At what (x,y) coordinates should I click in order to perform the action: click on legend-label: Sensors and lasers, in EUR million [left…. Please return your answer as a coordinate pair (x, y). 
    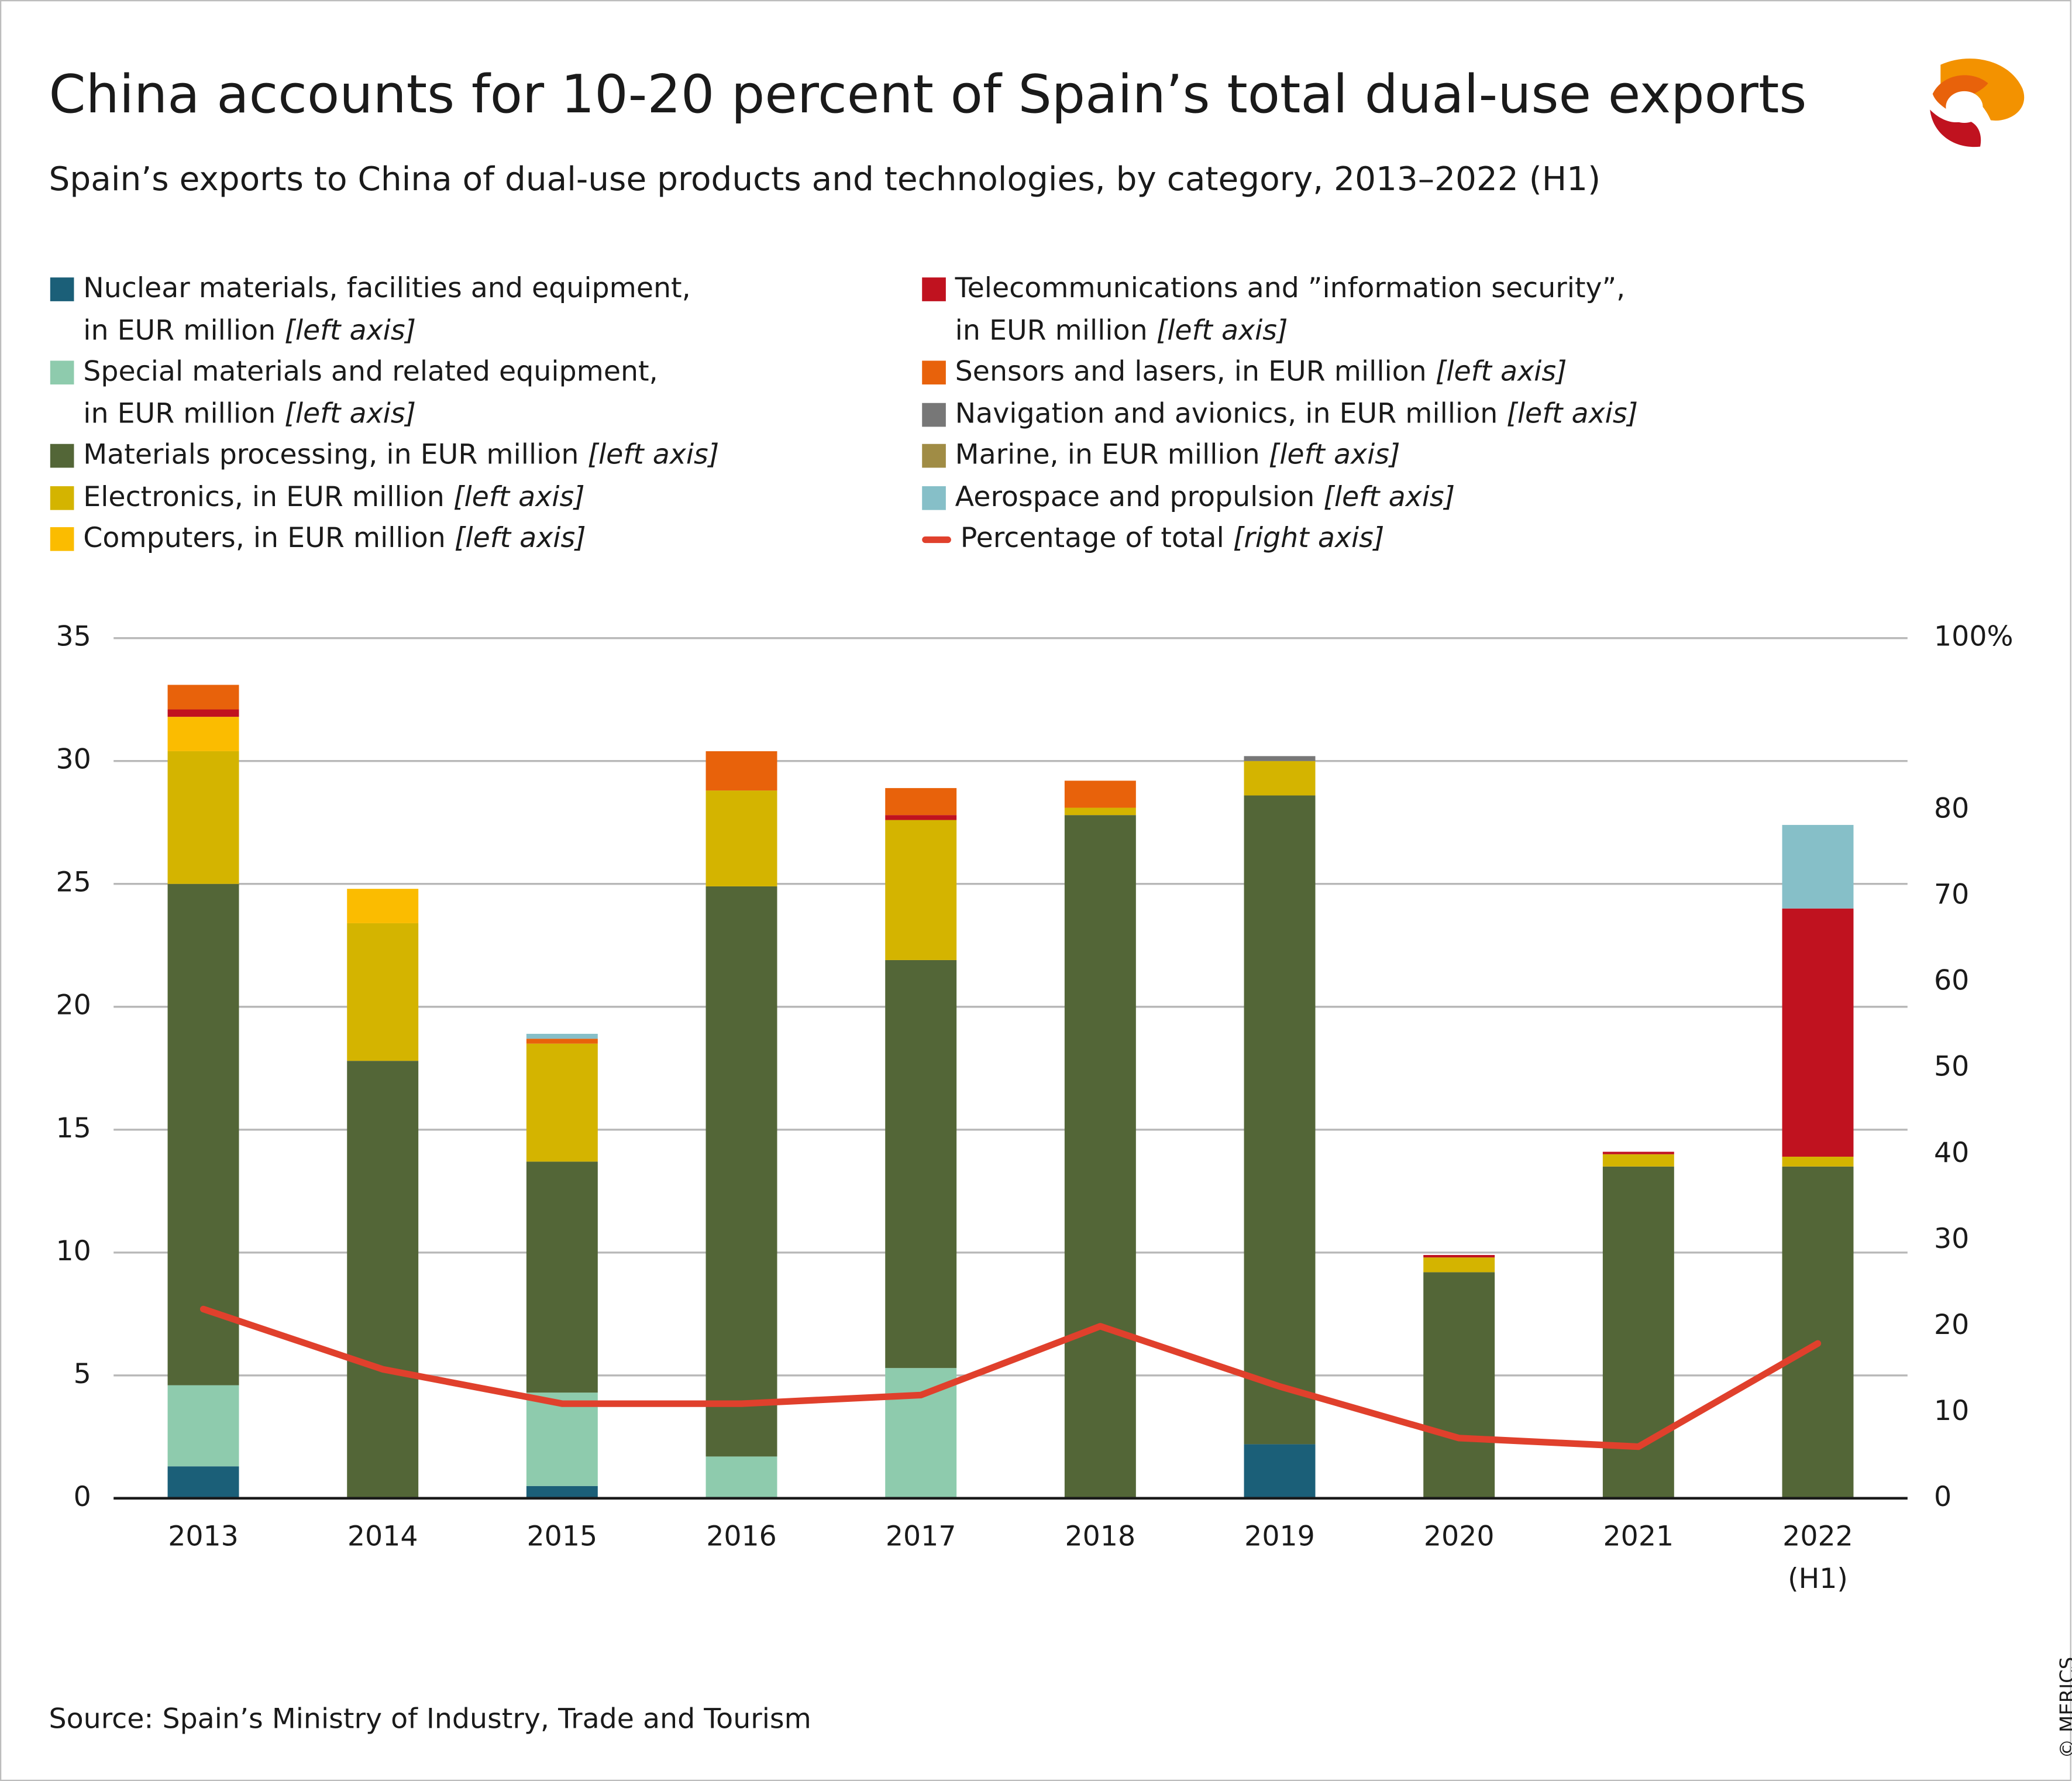
    Looking at the image, I should click on (1261, 371).